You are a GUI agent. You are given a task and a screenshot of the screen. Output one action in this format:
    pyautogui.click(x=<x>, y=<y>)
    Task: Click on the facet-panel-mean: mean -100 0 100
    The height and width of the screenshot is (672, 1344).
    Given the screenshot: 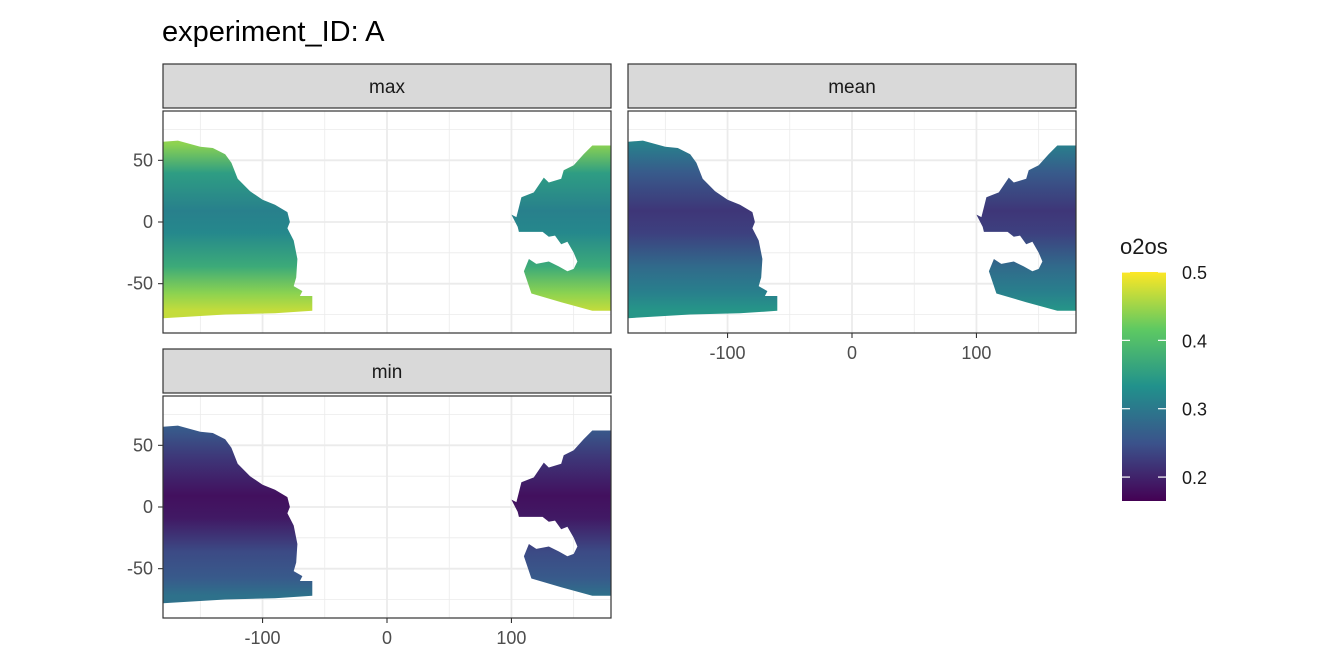 What is the action you would take?
    pyautogui.click(x=852, y=213)
    